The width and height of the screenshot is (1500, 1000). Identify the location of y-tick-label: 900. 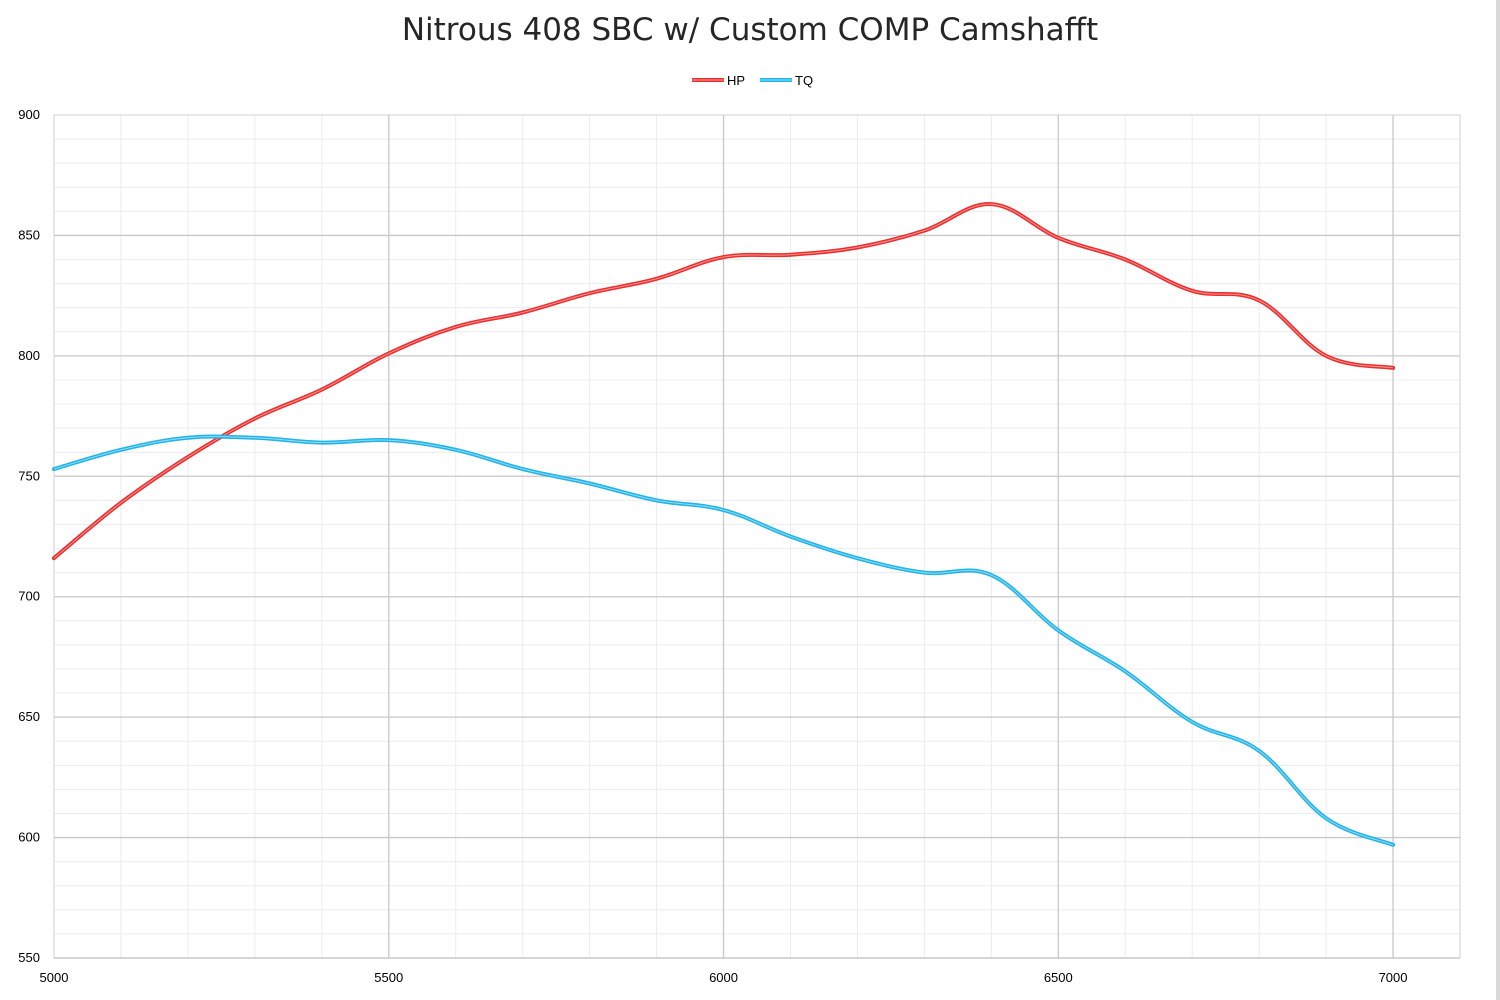
(29, 114).